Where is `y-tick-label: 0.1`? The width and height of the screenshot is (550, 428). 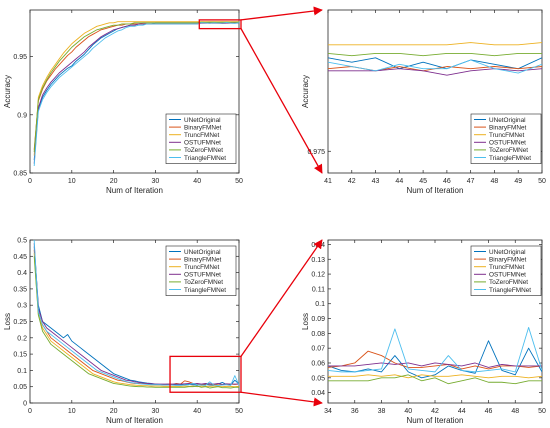
y-tick-label: 0.1 is located at coordinates (22, 371).